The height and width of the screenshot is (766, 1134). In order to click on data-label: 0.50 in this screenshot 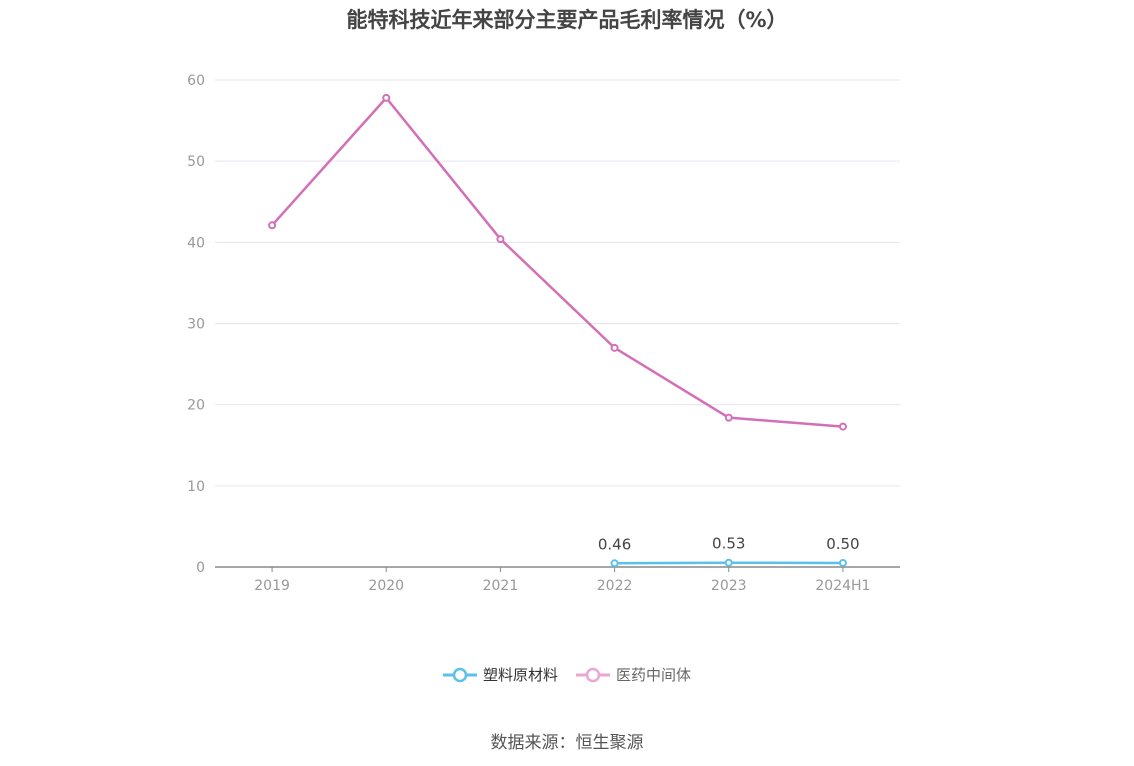, I will do `click(842, 544)`.